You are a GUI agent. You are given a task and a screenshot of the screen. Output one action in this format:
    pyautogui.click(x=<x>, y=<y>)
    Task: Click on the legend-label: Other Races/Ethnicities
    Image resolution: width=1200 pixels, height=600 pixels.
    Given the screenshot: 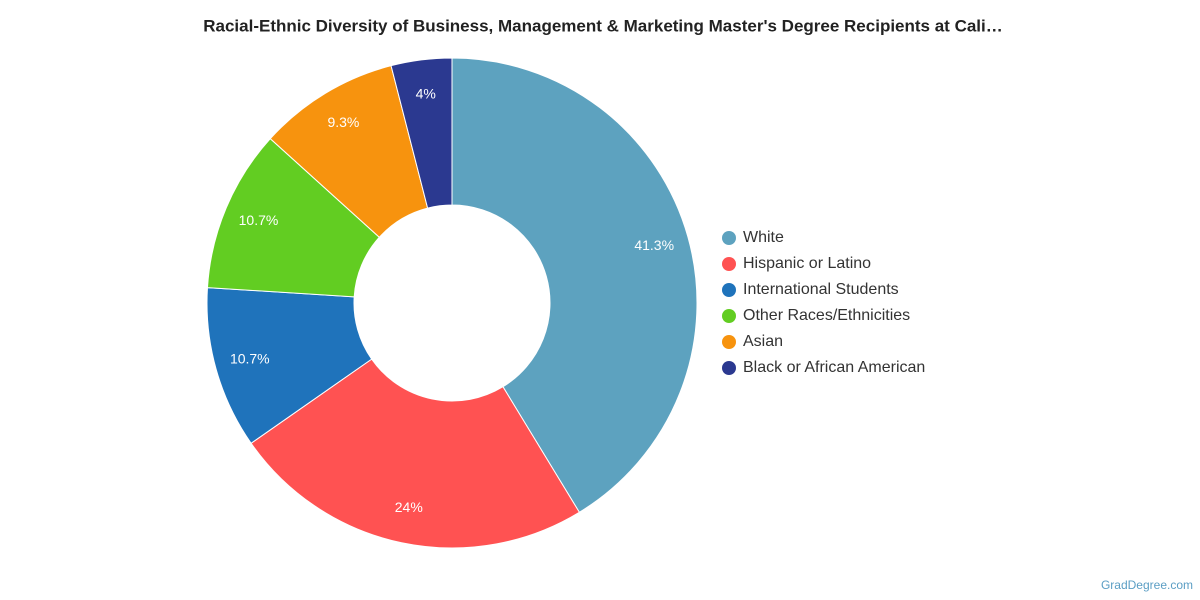 What is the action you would take?
    pyautogui.click(x=826, y=315)
    